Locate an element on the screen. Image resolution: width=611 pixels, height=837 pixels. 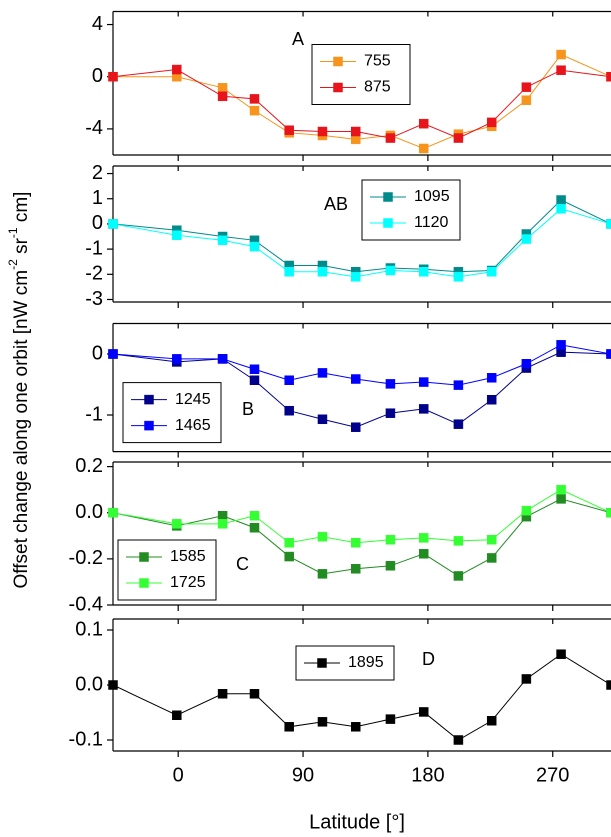
legend-label: 1585 is located at coordinates (188, 556).